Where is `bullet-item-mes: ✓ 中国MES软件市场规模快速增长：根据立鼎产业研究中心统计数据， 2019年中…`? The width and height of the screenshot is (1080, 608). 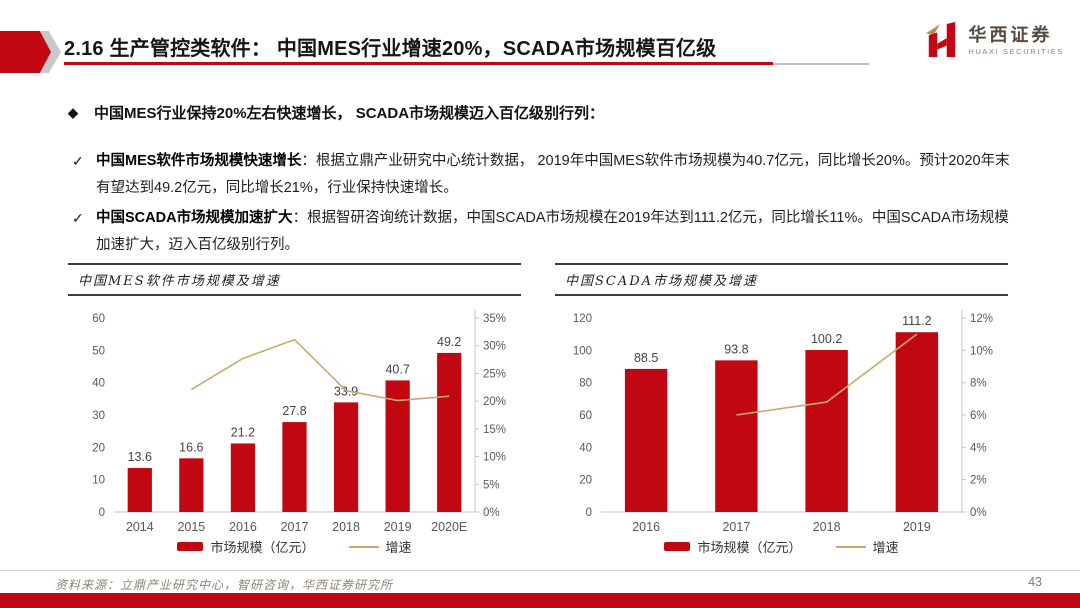
bullet-item-mes: ✓ 中国MES软件市场规模快速增长：根据立鼎产业研究中心统计数据， 2019年中… is located at coordinates (546, 175).